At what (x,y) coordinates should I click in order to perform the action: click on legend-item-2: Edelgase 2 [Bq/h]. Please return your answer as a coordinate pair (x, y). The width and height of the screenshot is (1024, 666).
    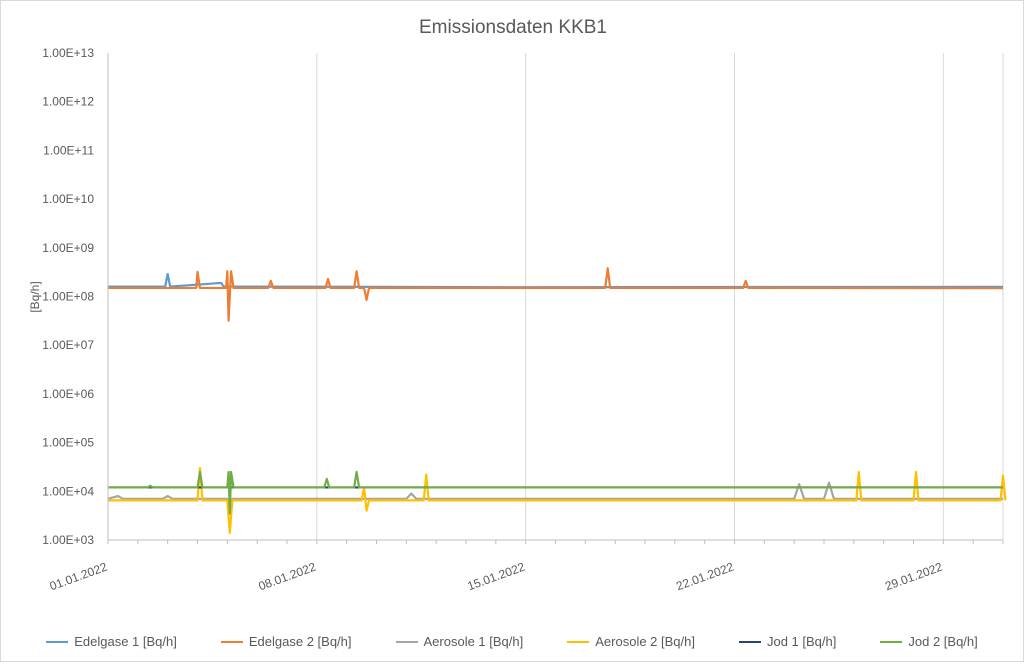
    Looking at the image, I should click on (286, 641).